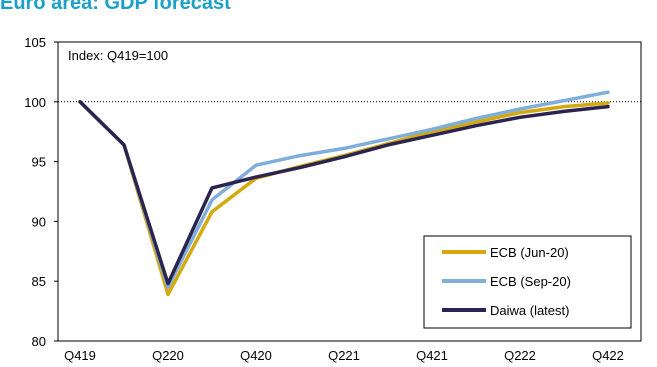 The width and height of the screenshot is (657, 367). Describe the element at coordinates (80, 355) in the screenshot. I see `x-tick-label: Q419` at that location.